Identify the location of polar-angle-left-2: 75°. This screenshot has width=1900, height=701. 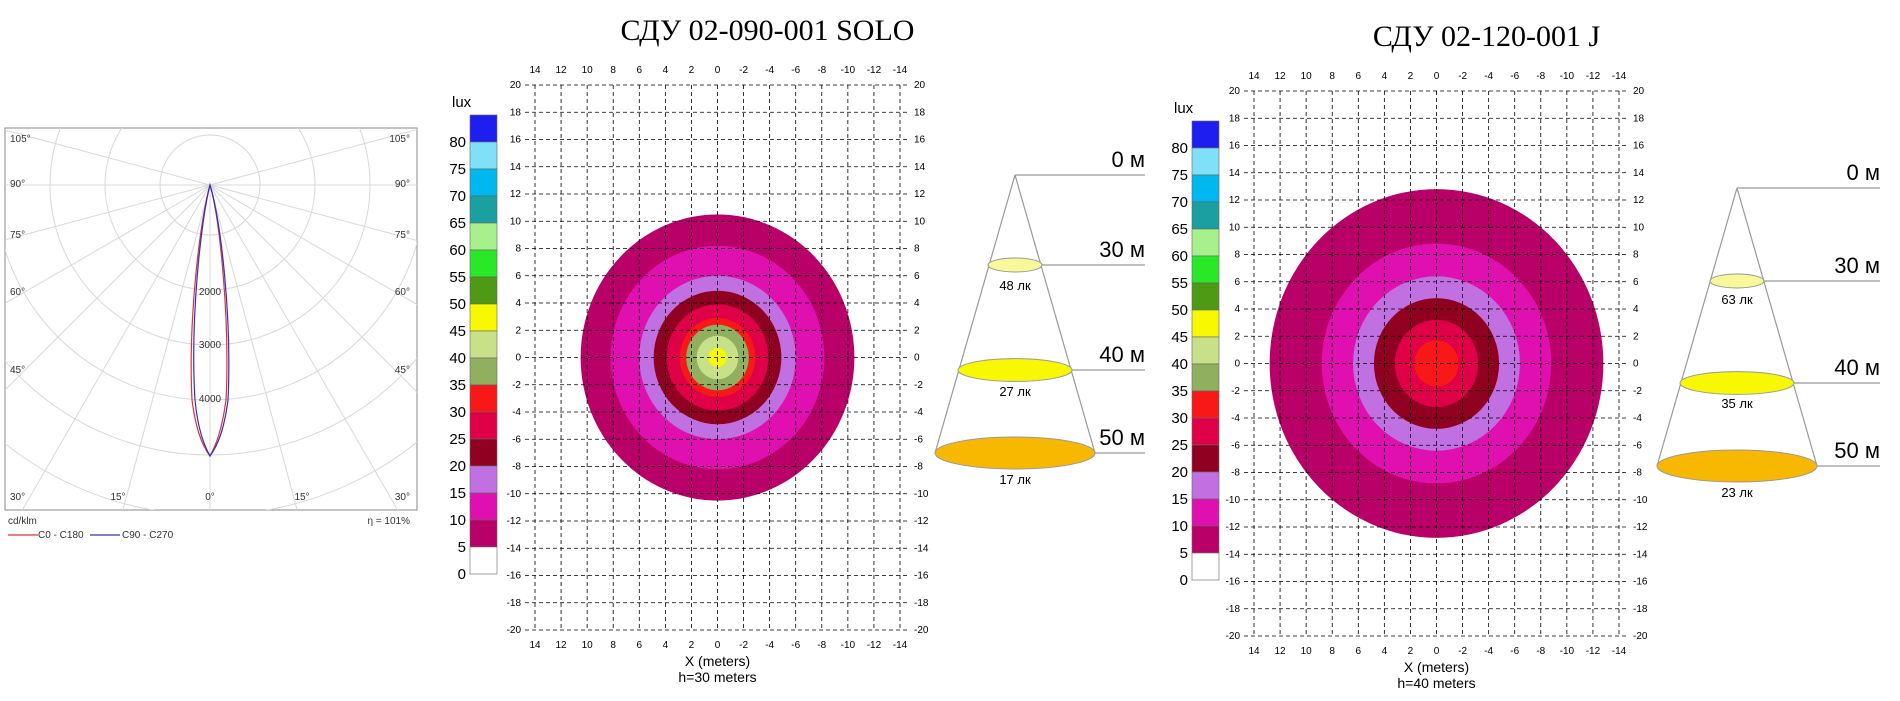
(17, 235).